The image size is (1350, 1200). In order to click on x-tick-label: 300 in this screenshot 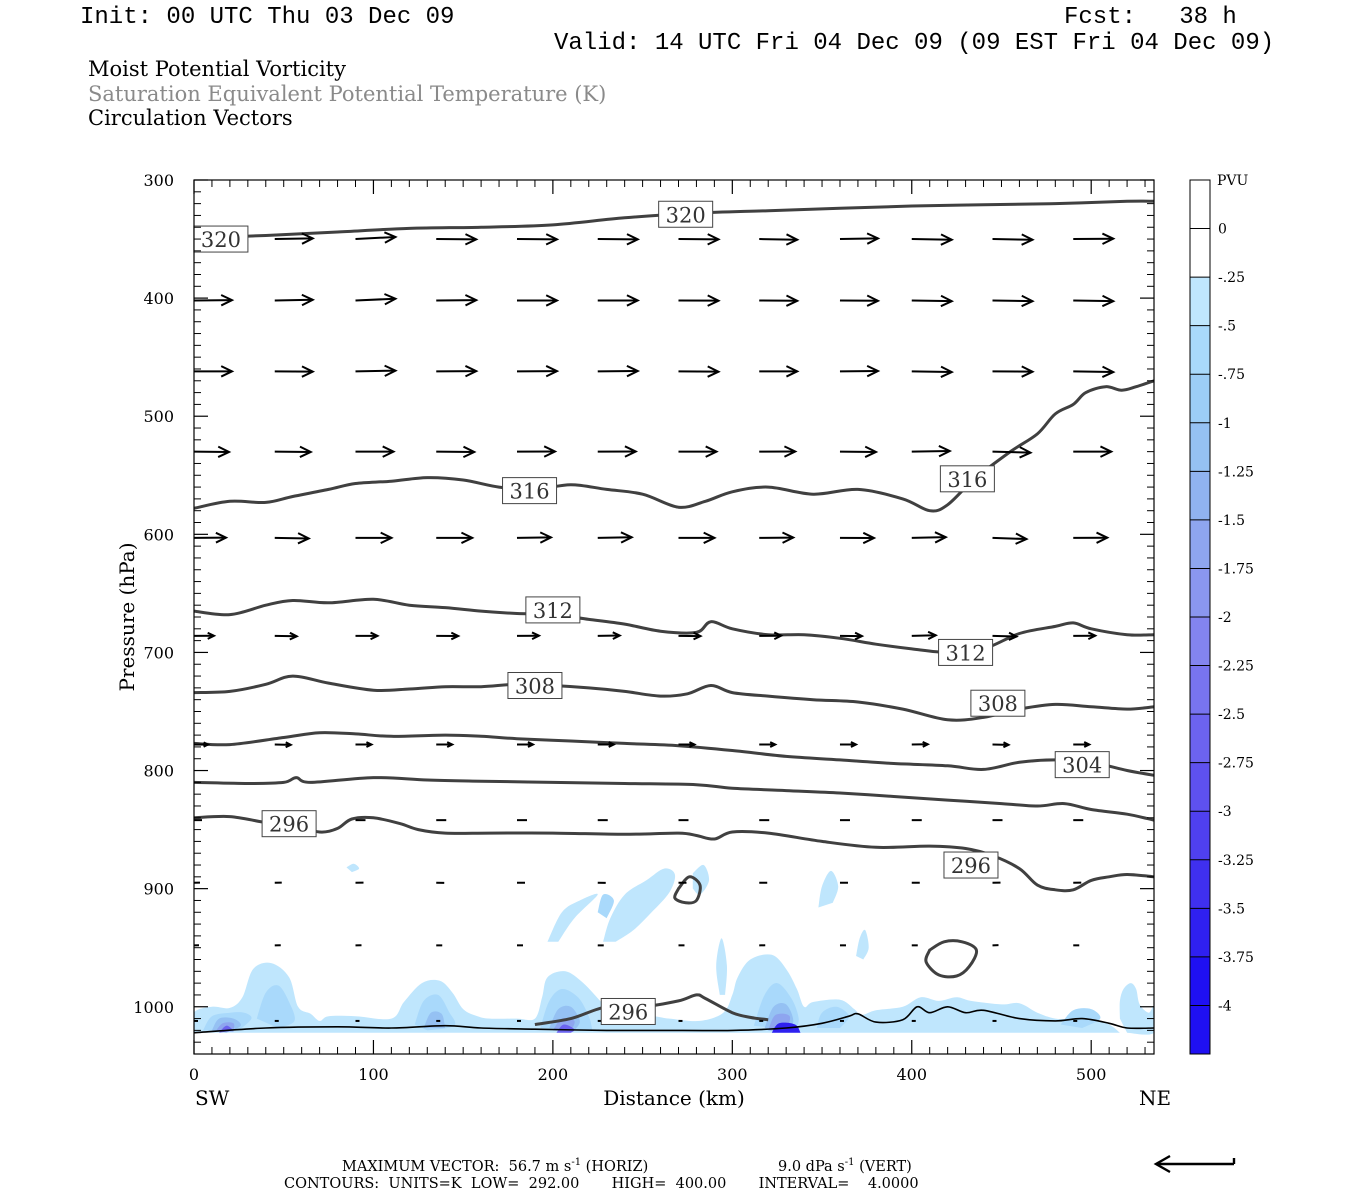, I will do `click(732, 1074)`.